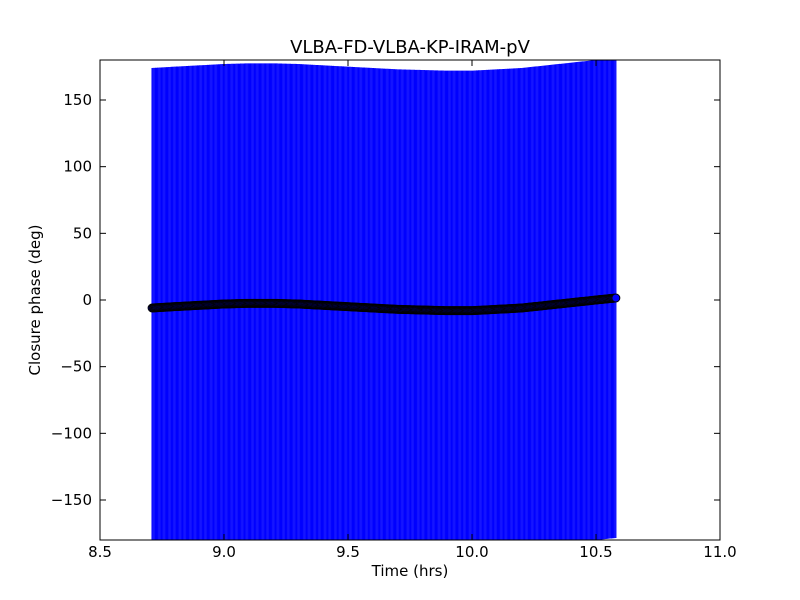 This screenshot has width=800, height=600. What do you see at coordinates (71, 500) in the screenshot?
I see `y-tick-label: −150` at bounding box center [71, 500].